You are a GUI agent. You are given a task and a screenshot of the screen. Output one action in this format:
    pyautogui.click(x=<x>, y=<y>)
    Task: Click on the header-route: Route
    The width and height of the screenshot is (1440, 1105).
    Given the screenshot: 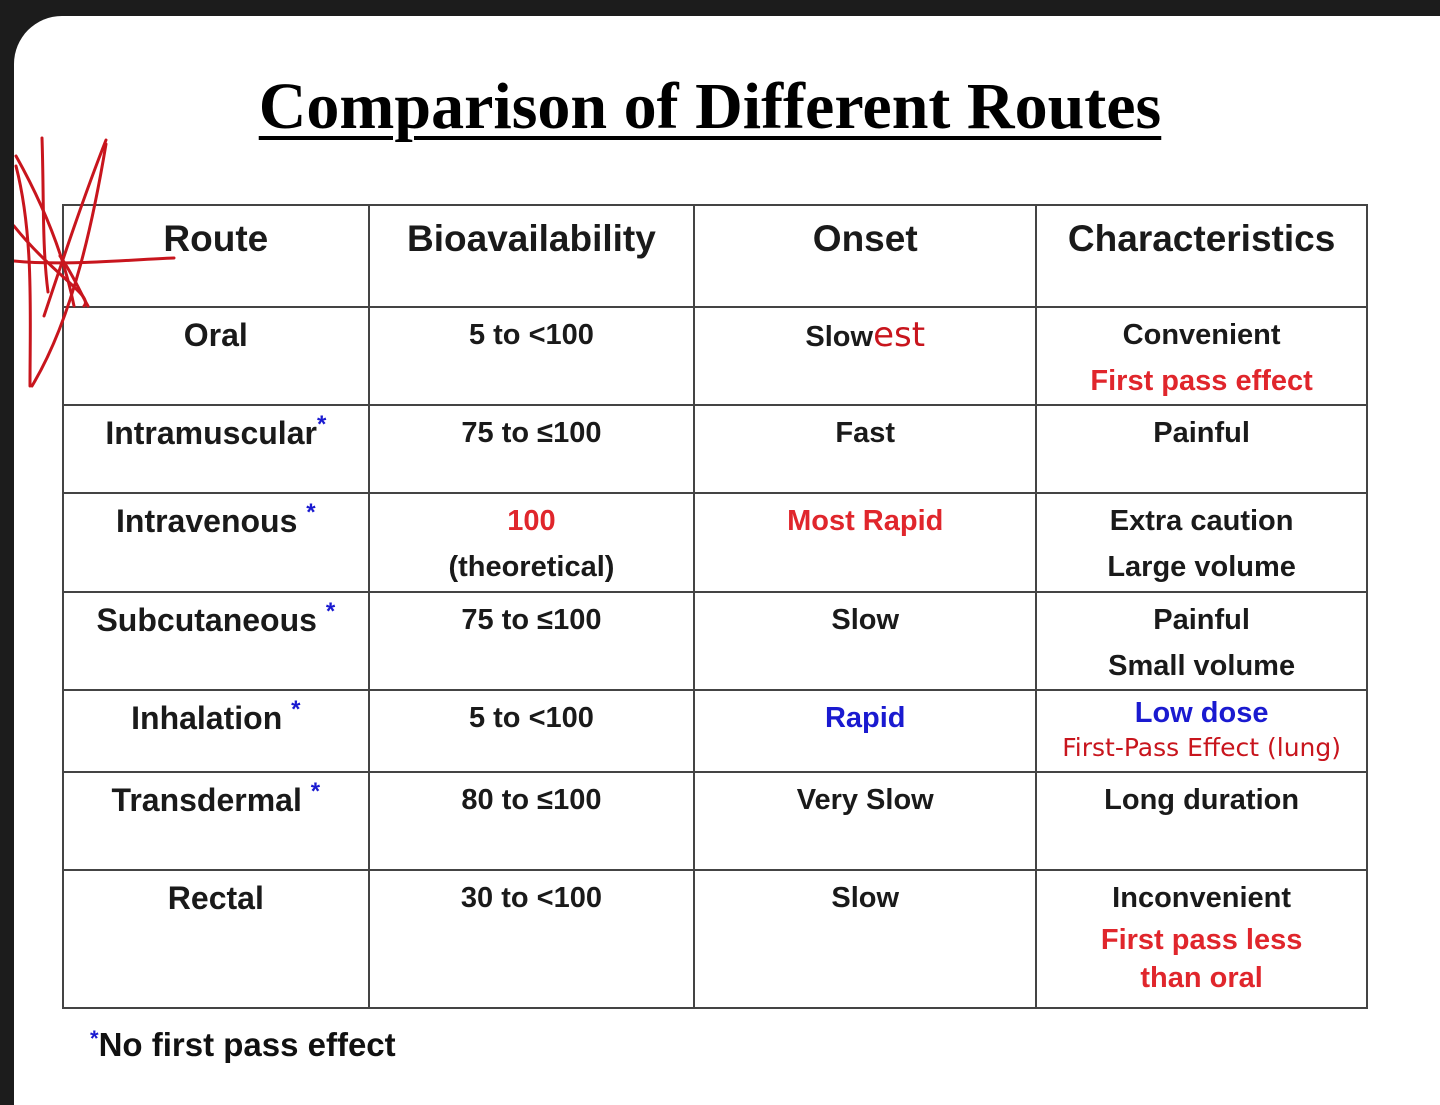 What is the action you would take?
    pyautogui.click(x=216, y=256)
    